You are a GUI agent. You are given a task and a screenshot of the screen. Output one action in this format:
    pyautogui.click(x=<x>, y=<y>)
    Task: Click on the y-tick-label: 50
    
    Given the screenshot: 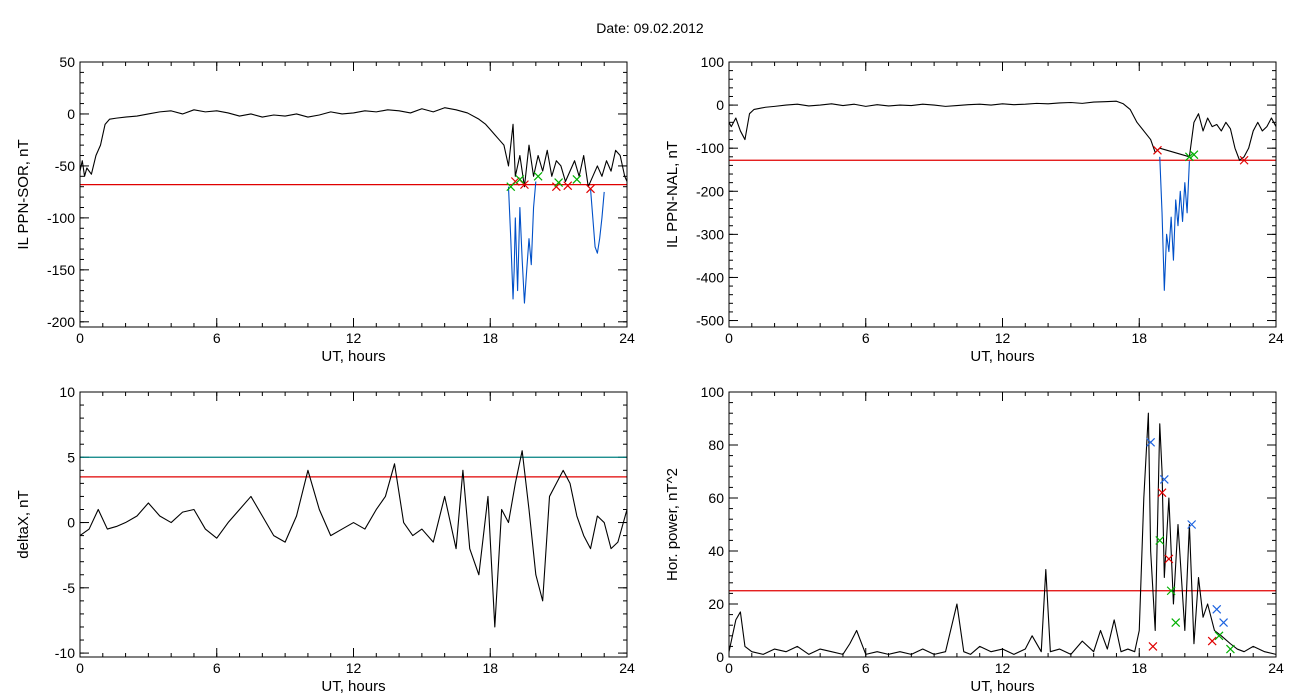 What is the action you would take?
    pyautogui.click(x=67, y=62)
    